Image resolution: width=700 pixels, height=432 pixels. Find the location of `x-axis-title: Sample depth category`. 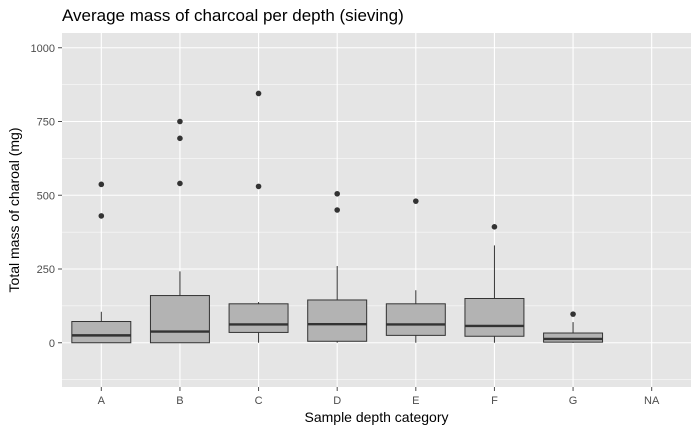

x-axis-title: Sample depth category is located at coordinates (377, 417).